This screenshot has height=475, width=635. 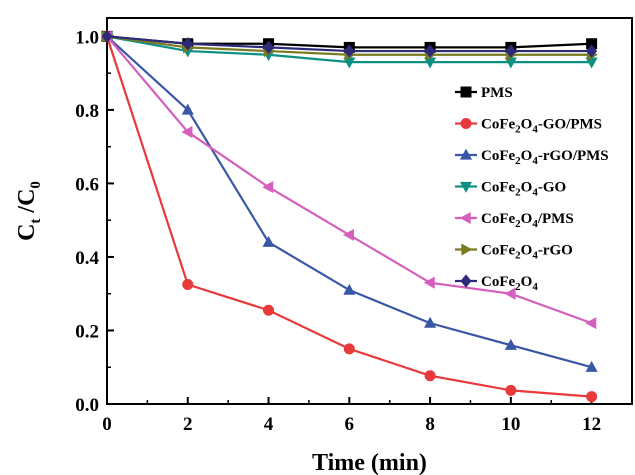 I want to click on legend-item: CoFe2O4-GO, so click(x=510, y=189).